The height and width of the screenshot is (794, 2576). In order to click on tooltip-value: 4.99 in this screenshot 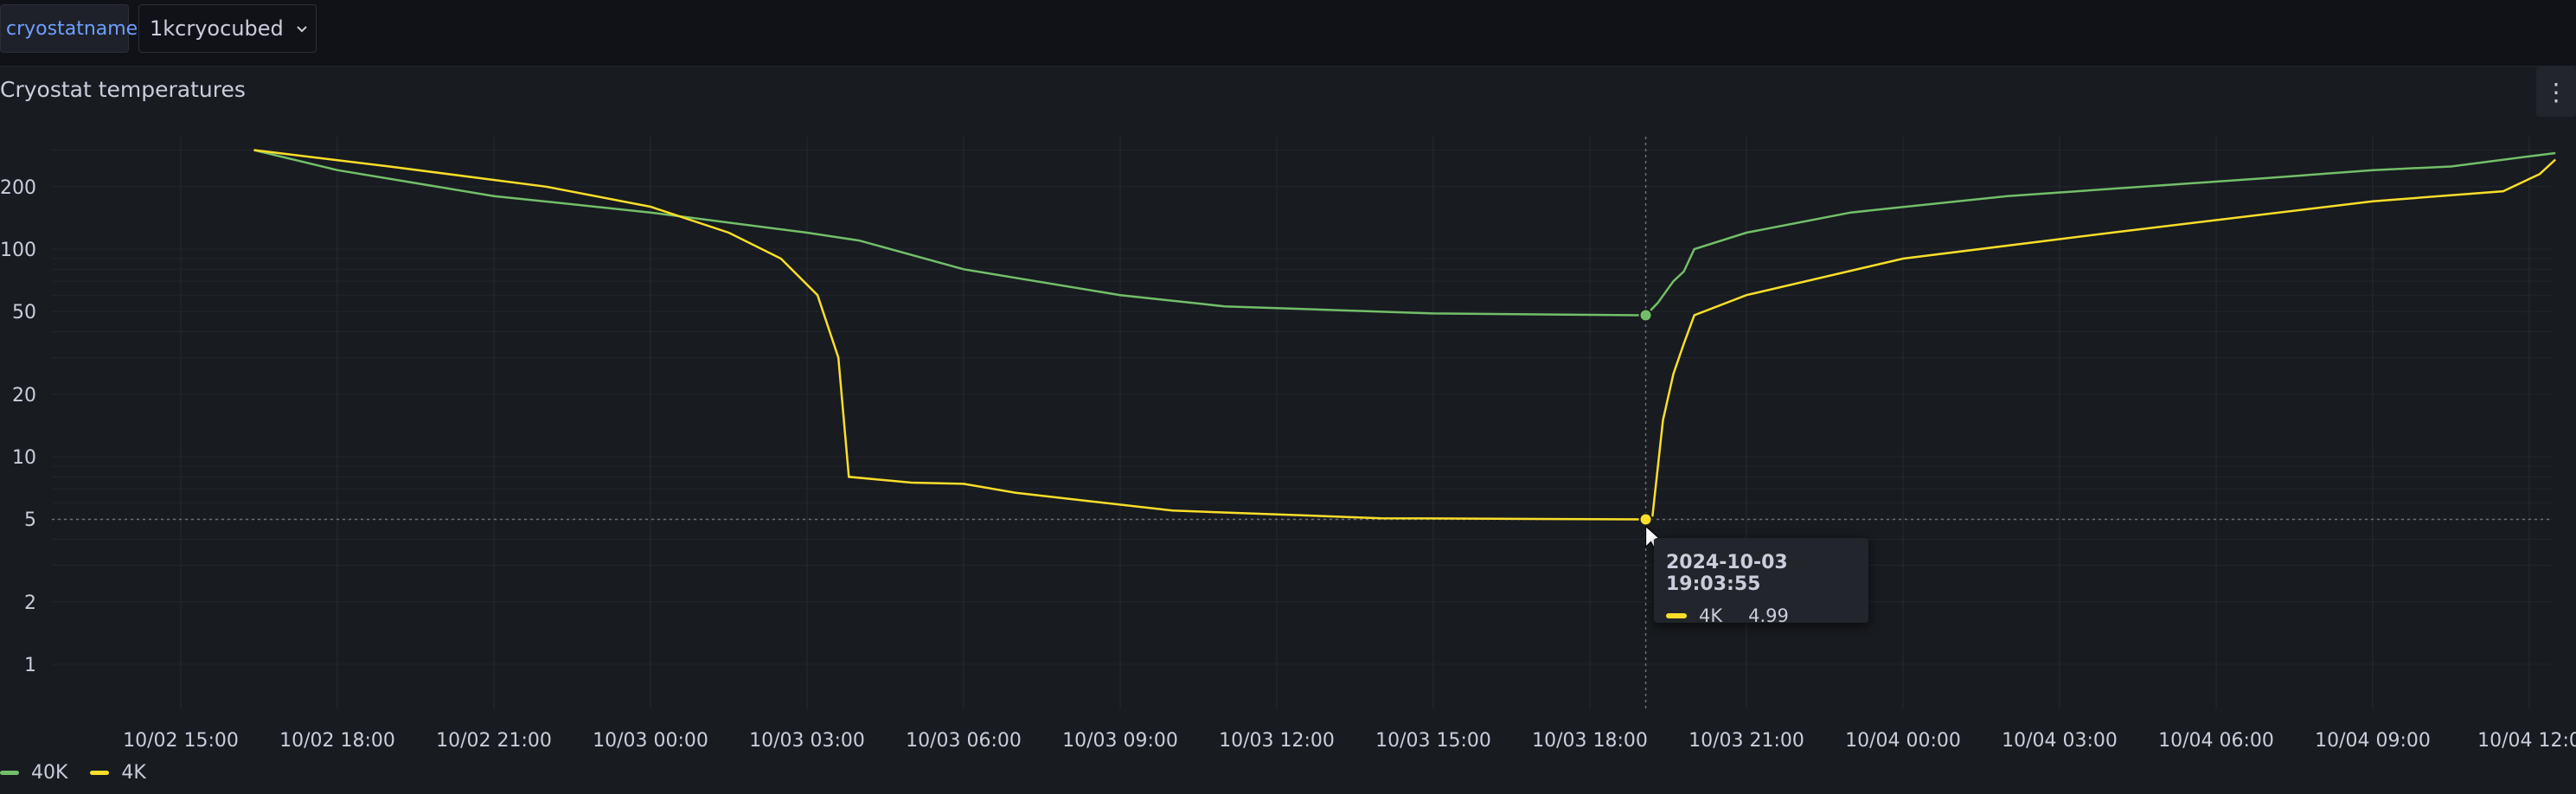, I will do `click(1768, 615)`.